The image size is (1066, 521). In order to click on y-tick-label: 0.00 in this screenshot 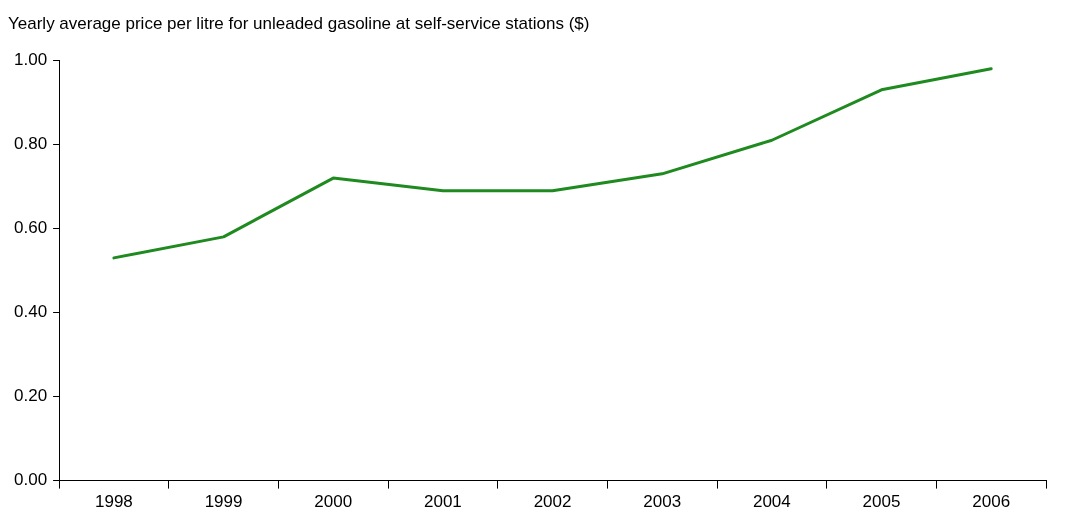, I will do `click(30, 480)`.